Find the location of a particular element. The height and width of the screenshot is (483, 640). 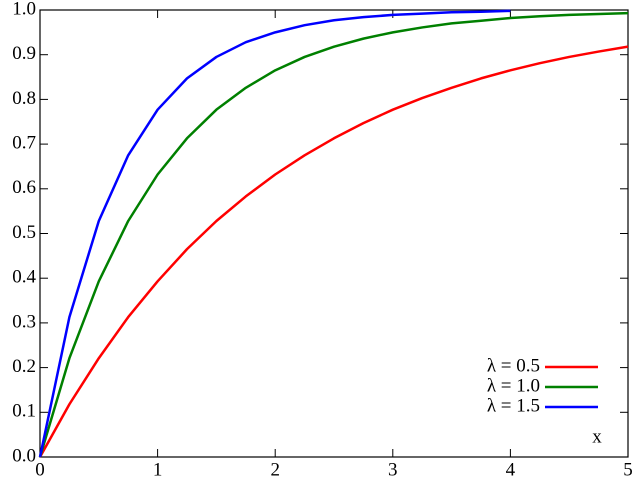

x-axis-label: x is located at coordinates (597, 436).